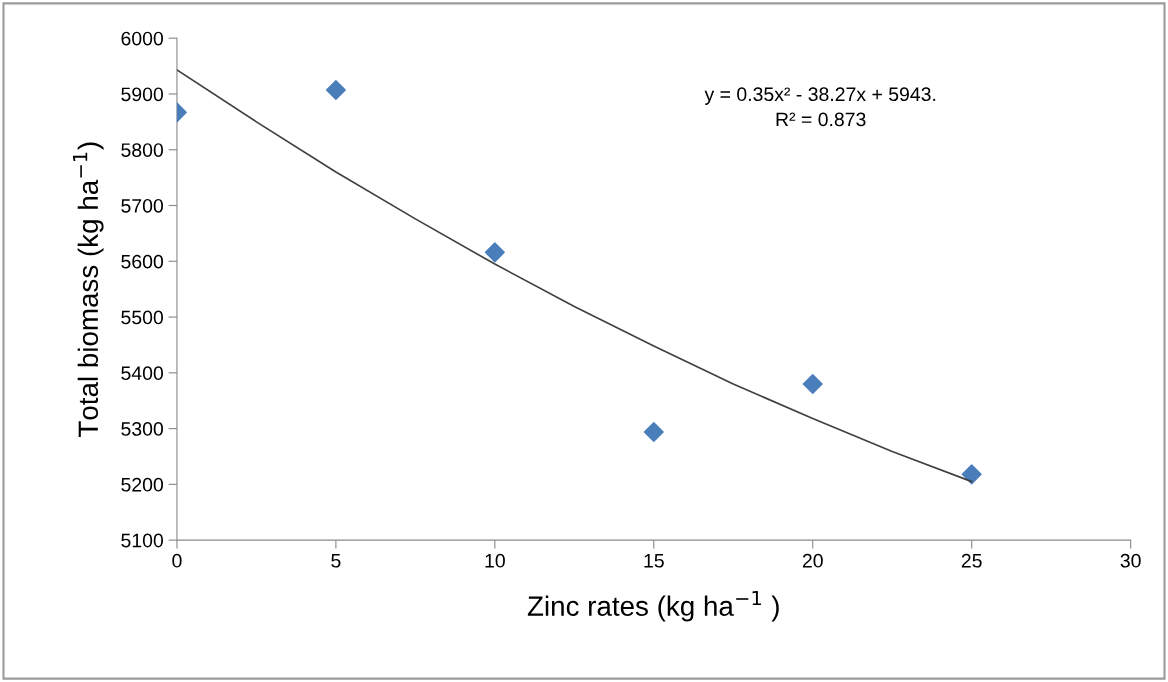  What do you see at coordinates (142, 429) in the screenshot?
I see `y-tick-label: 5300` at bounding box center [142, 429].